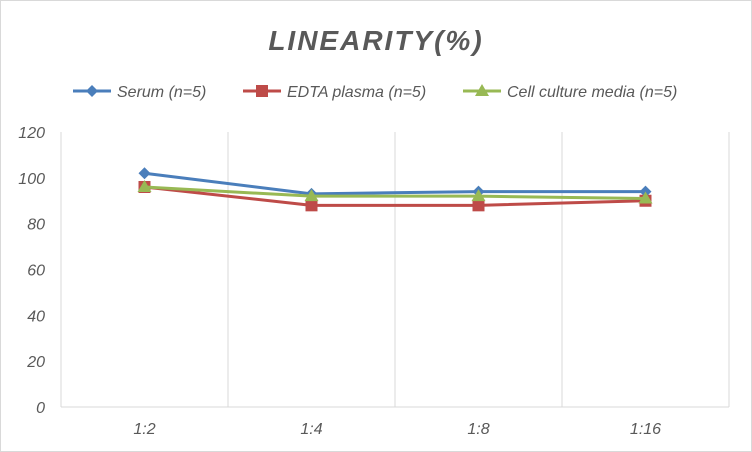 This screenshot has width=752, height=452. I want to click on series-cell, so click(395, 192).